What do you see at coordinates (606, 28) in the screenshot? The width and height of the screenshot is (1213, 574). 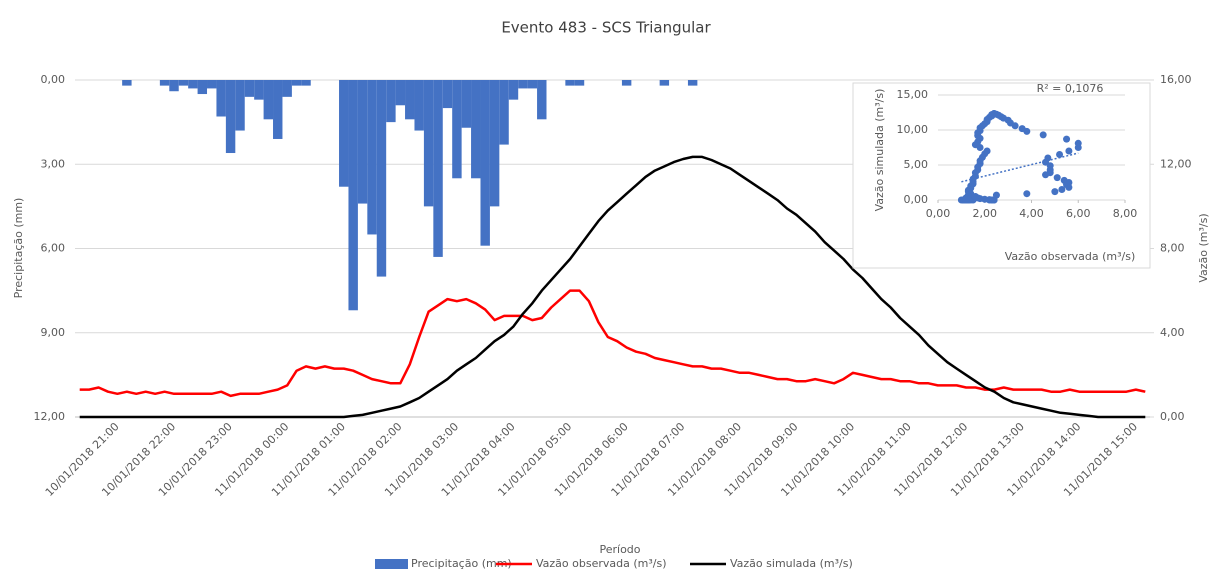 I see `chart-title: Evento 483 - SCS Triangular` at bounding box center [606, 28].